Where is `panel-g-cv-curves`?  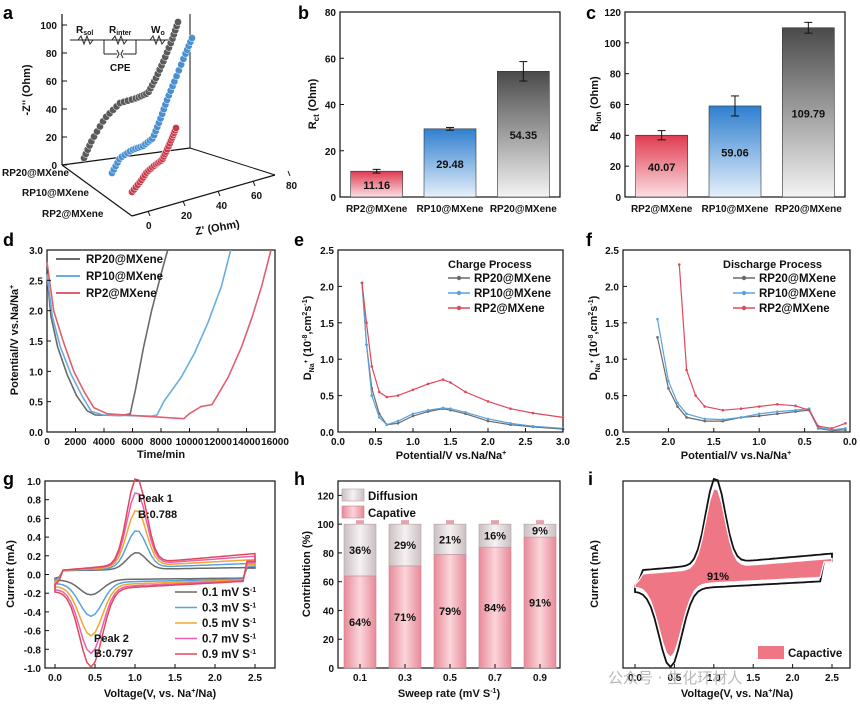 panel-g-cv-curves is located at coordinates (155, 573).